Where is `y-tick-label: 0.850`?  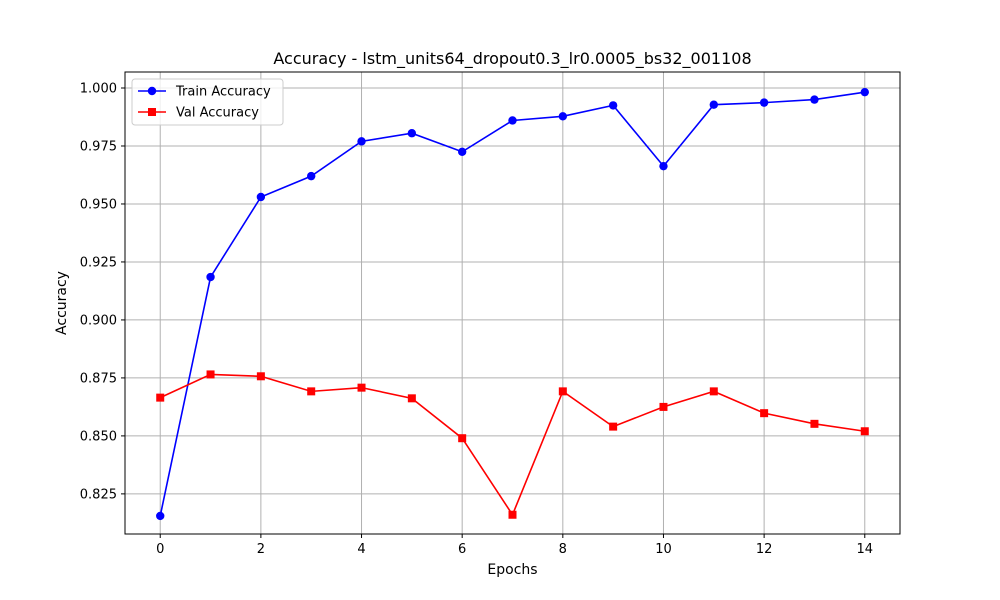 y-tick-label: 0.850 is located at coordinates (98, 436).